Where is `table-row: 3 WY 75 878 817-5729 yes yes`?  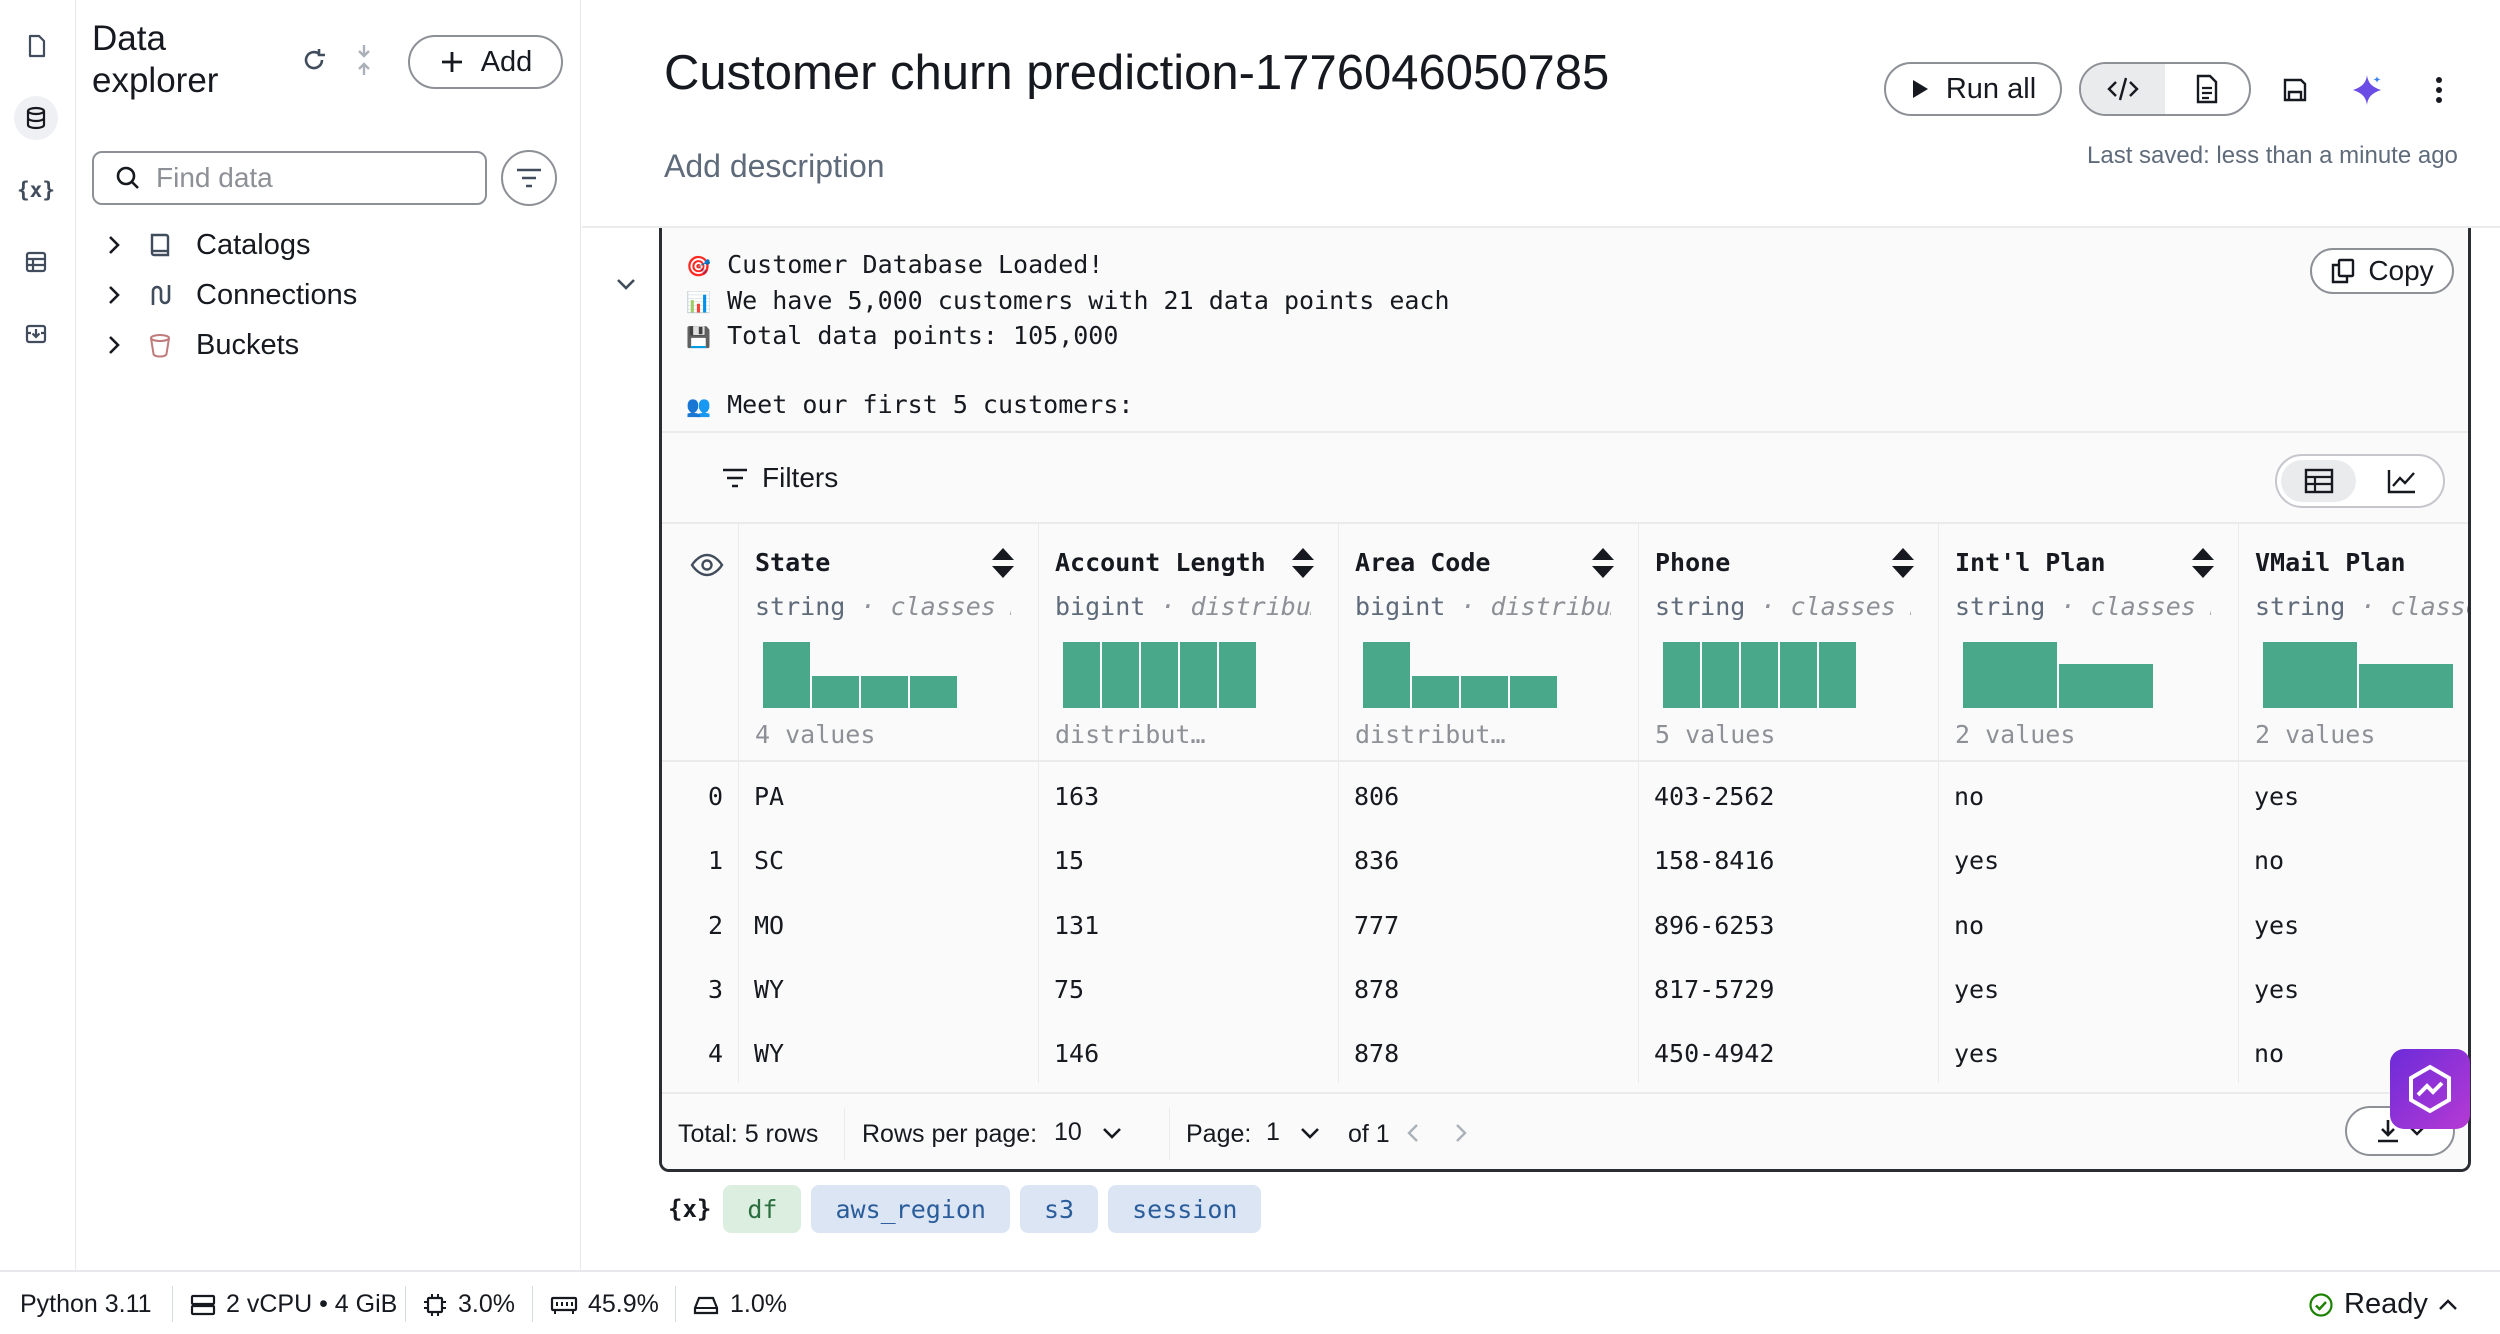 table-row: 3 WY 75 878 817-5729 yes yes is located at coordinates (1565, 987).